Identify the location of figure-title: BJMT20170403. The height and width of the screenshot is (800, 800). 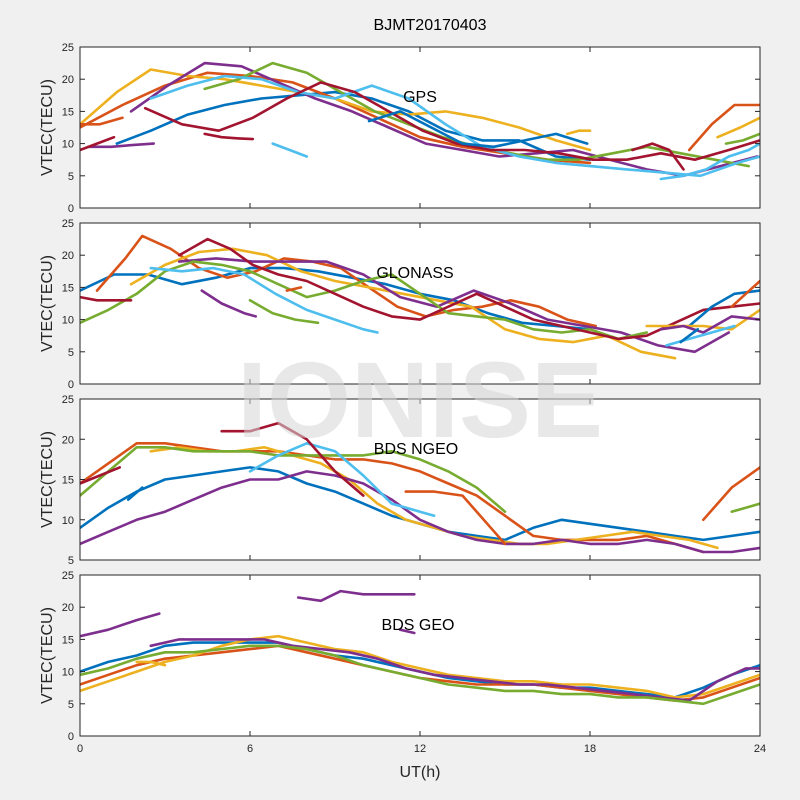
(430, 25).